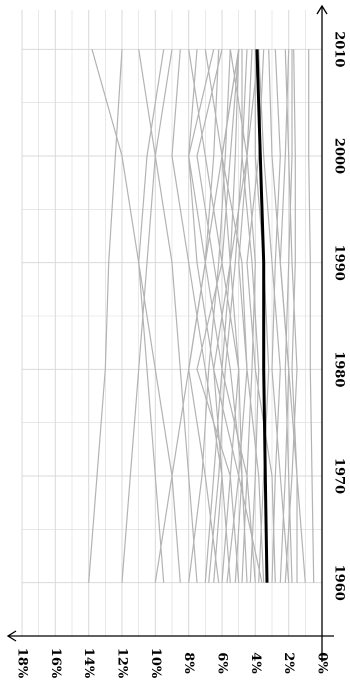  What do you see at coordinates (339, 156) in the screenshot?
I see `x-tick-label: 2000` at bounding box center [339, 156].